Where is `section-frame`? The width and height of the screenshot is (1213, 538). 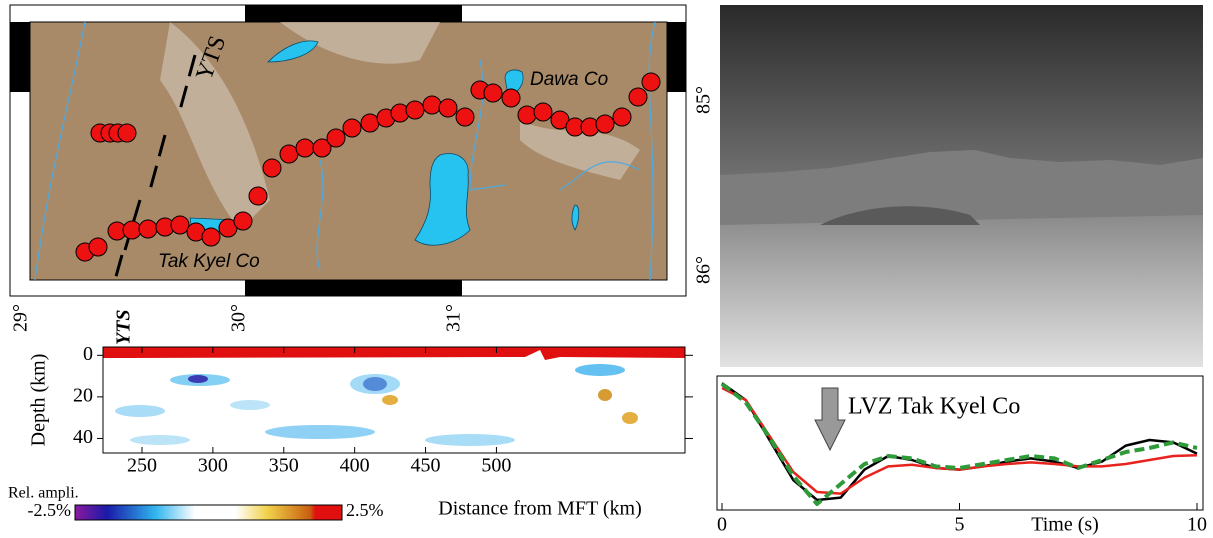
section-frame is located at coordinates (394, 400).